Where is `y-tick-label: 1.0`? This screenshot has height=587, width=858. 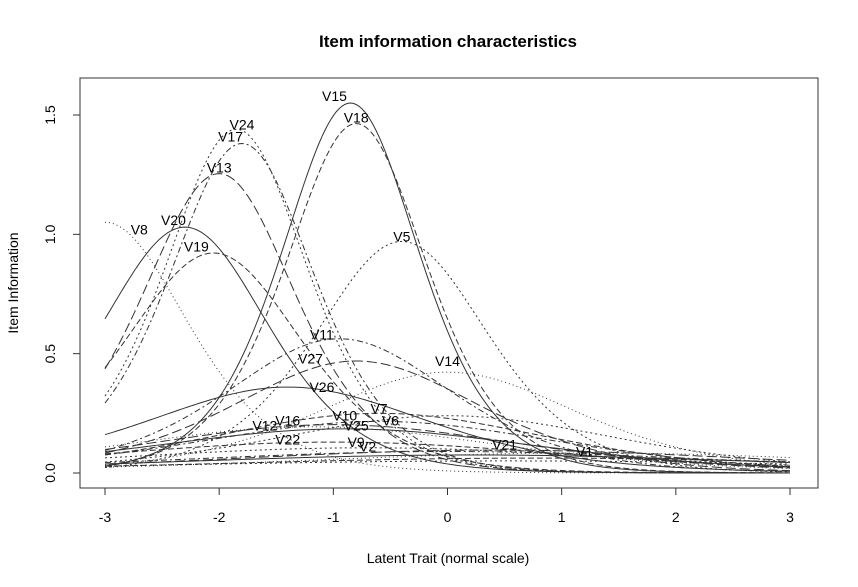 y-tick-label: 1.0 is located at coordinates (50, 234).